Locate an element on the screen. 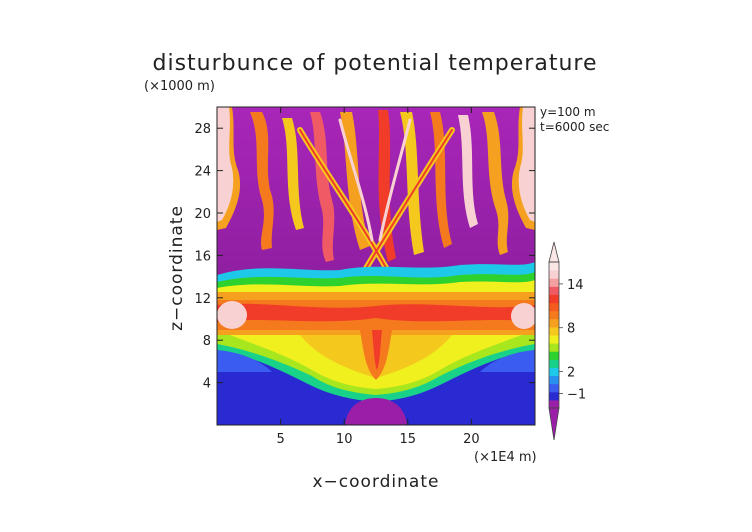  y-axis-label: z−coordinate is located at coordinates (177, 268).